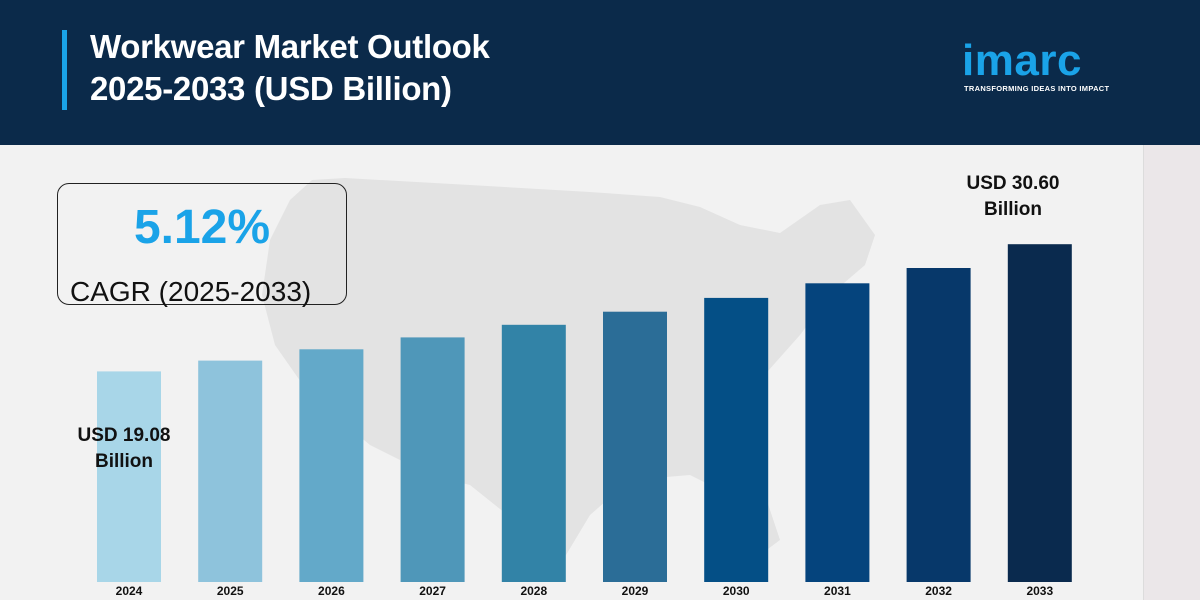 This screenshot has height=600, width=1200. I want to click on x-tick-label-2032: 2032, so click(938, 591).